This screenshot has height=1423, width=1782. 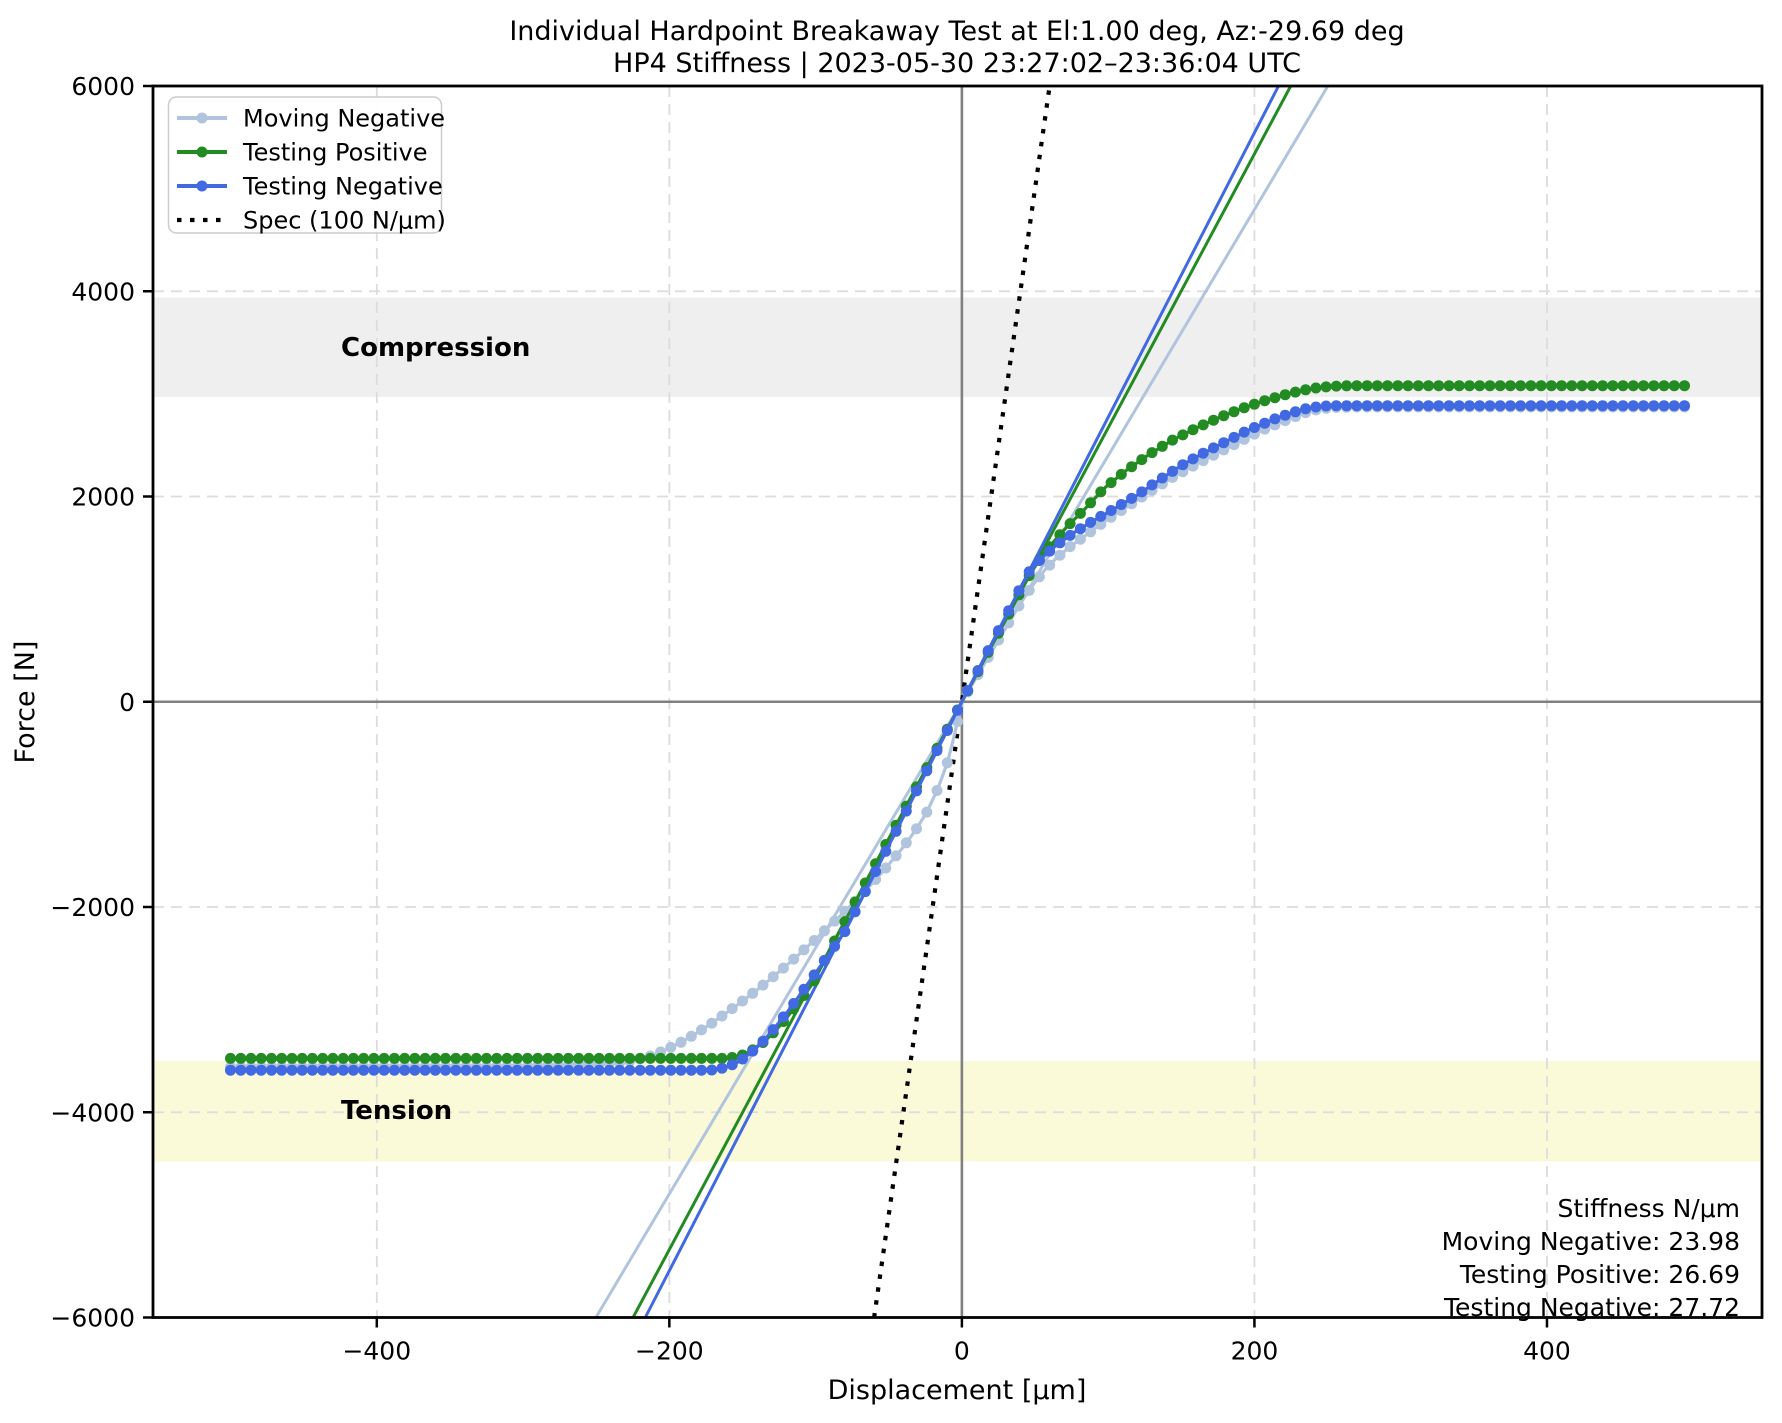 What do you see at coordinates (202, 118) in the screenshot?
I see `legend-marker-moving-negative` at bounding box center [202, 118].